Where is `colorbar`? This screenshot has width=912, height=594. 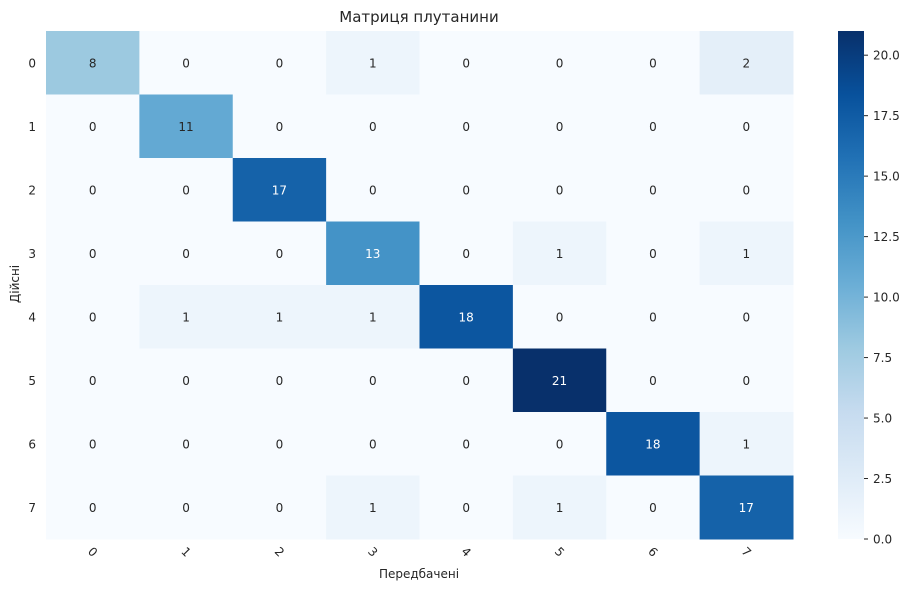 colorbar is located at coordinates (851, 285).